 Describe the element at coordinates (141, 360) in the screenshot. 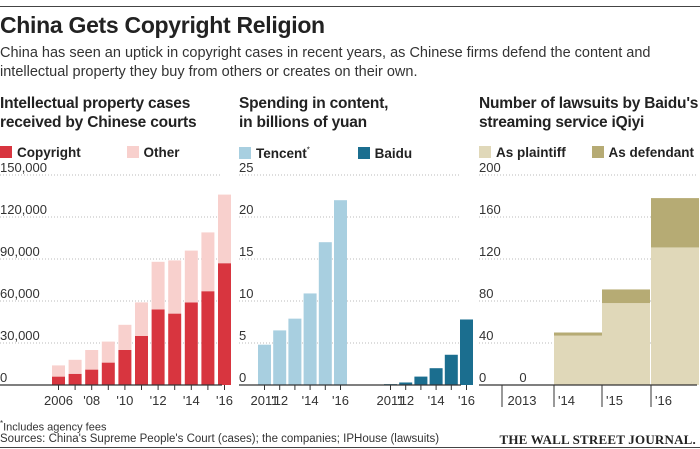

I see `bar-copyright-2011` at that location.